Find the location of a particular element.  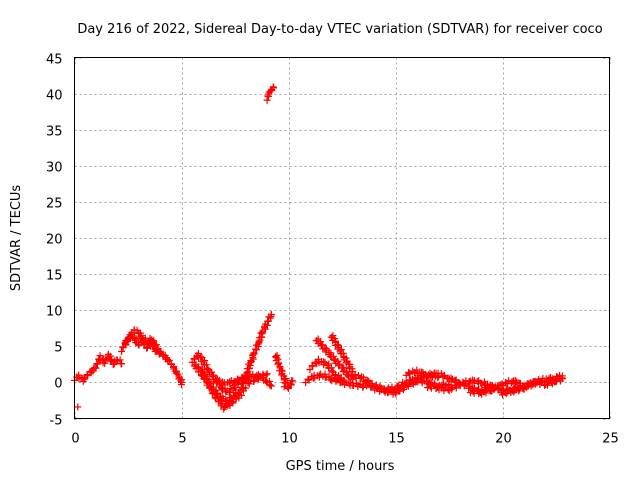

x-tick-label: 5 is located at coordinates (182, 439).